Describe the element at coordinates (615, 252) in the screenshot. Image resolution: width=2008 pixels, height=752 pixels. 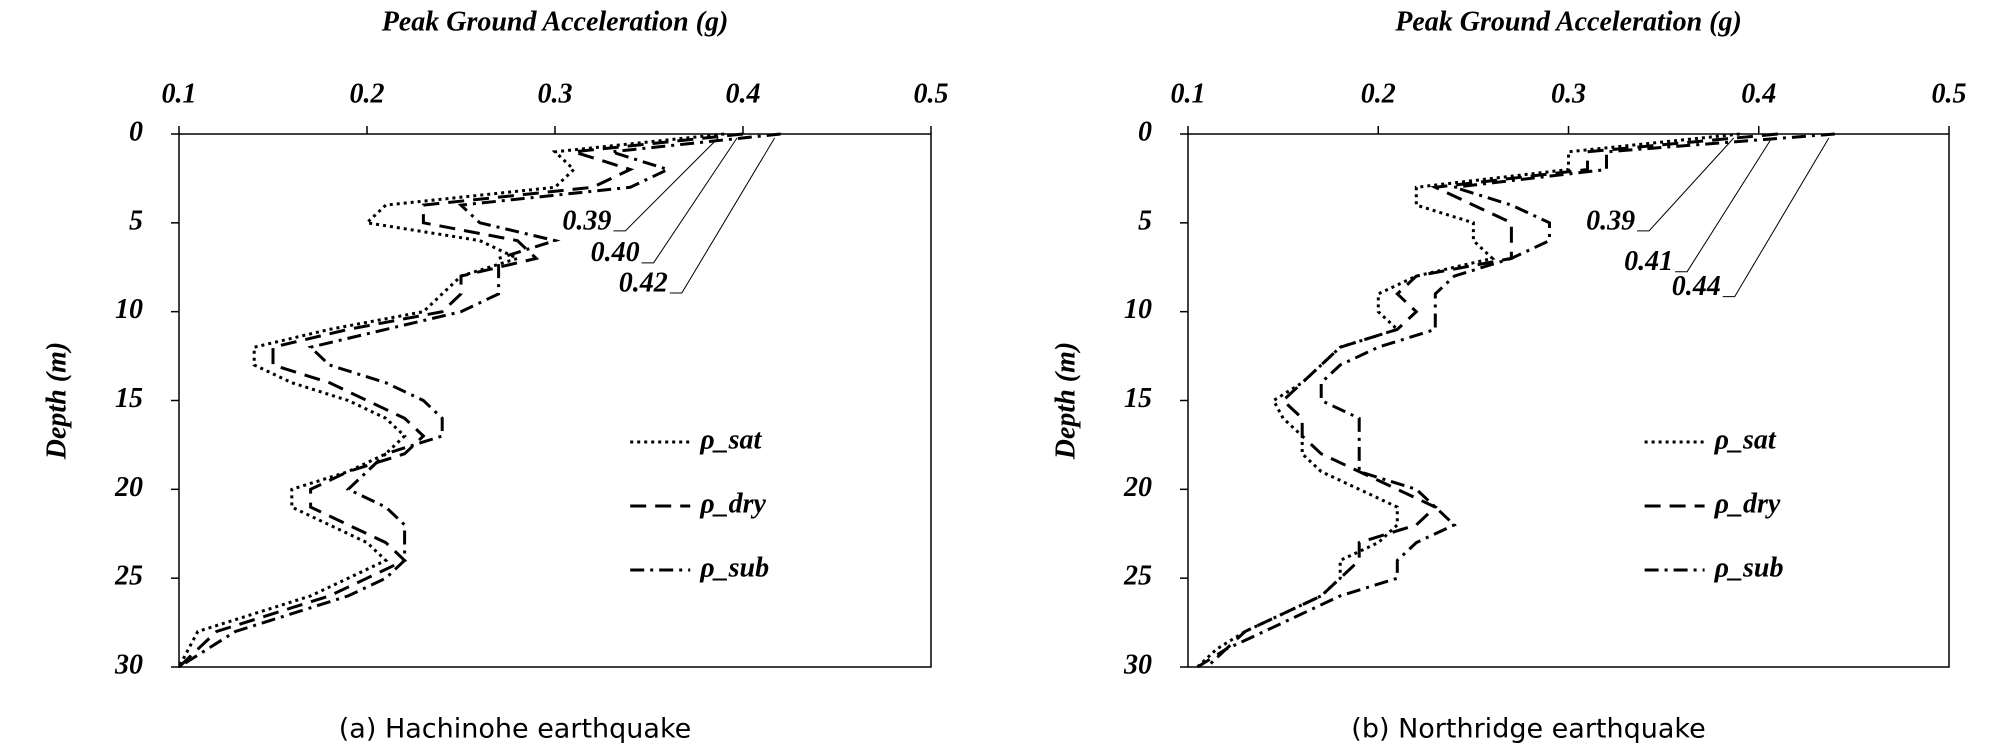
I see `annotation: 0.40` at that location.